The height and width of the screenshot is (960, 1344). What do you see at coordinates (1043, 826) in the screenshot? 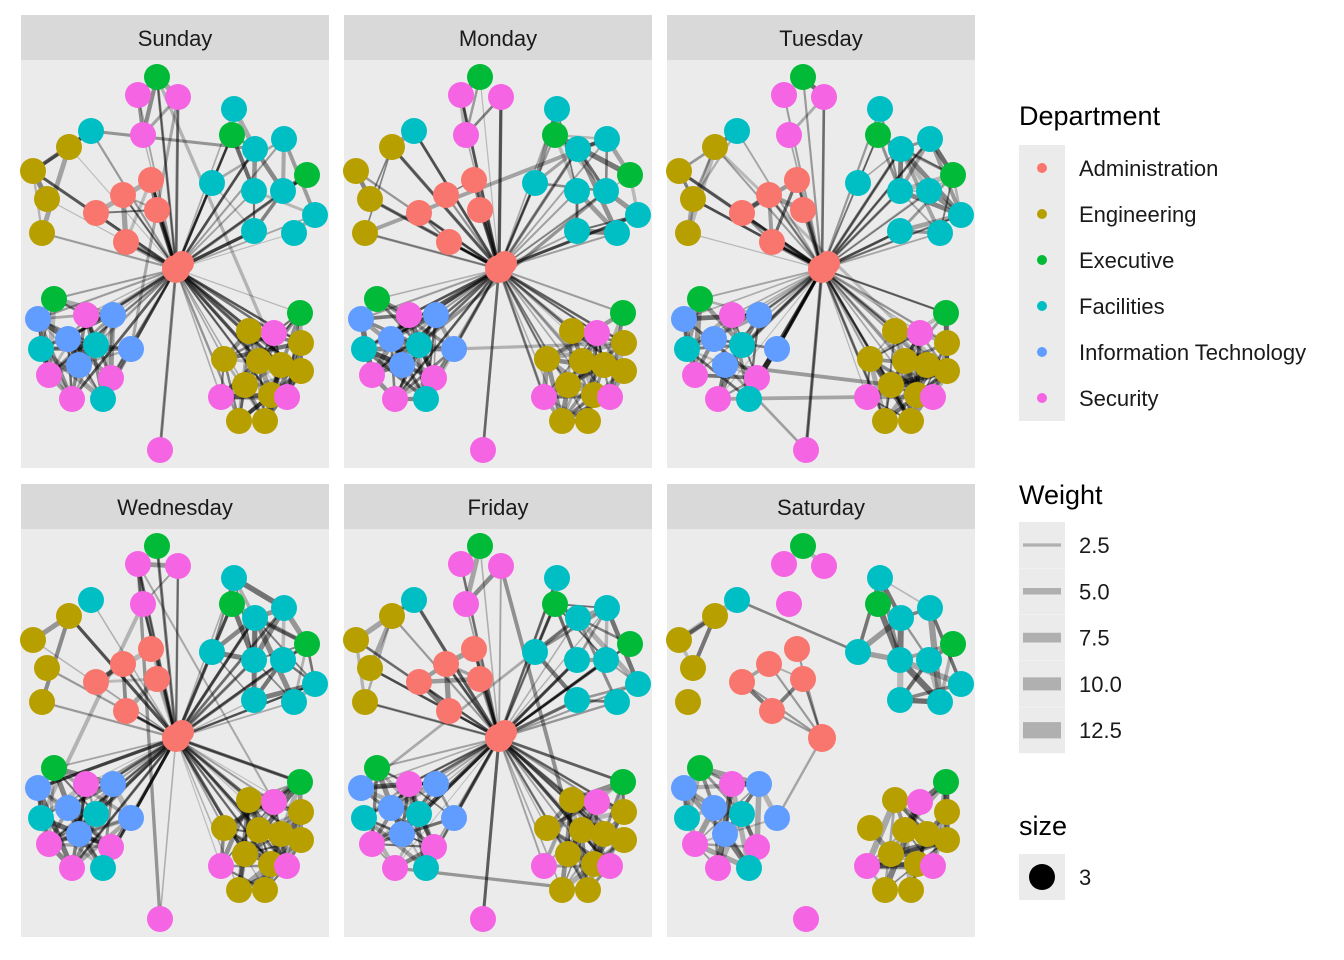
I see `size-legend-title: size` at bounding box center [1043, 826].